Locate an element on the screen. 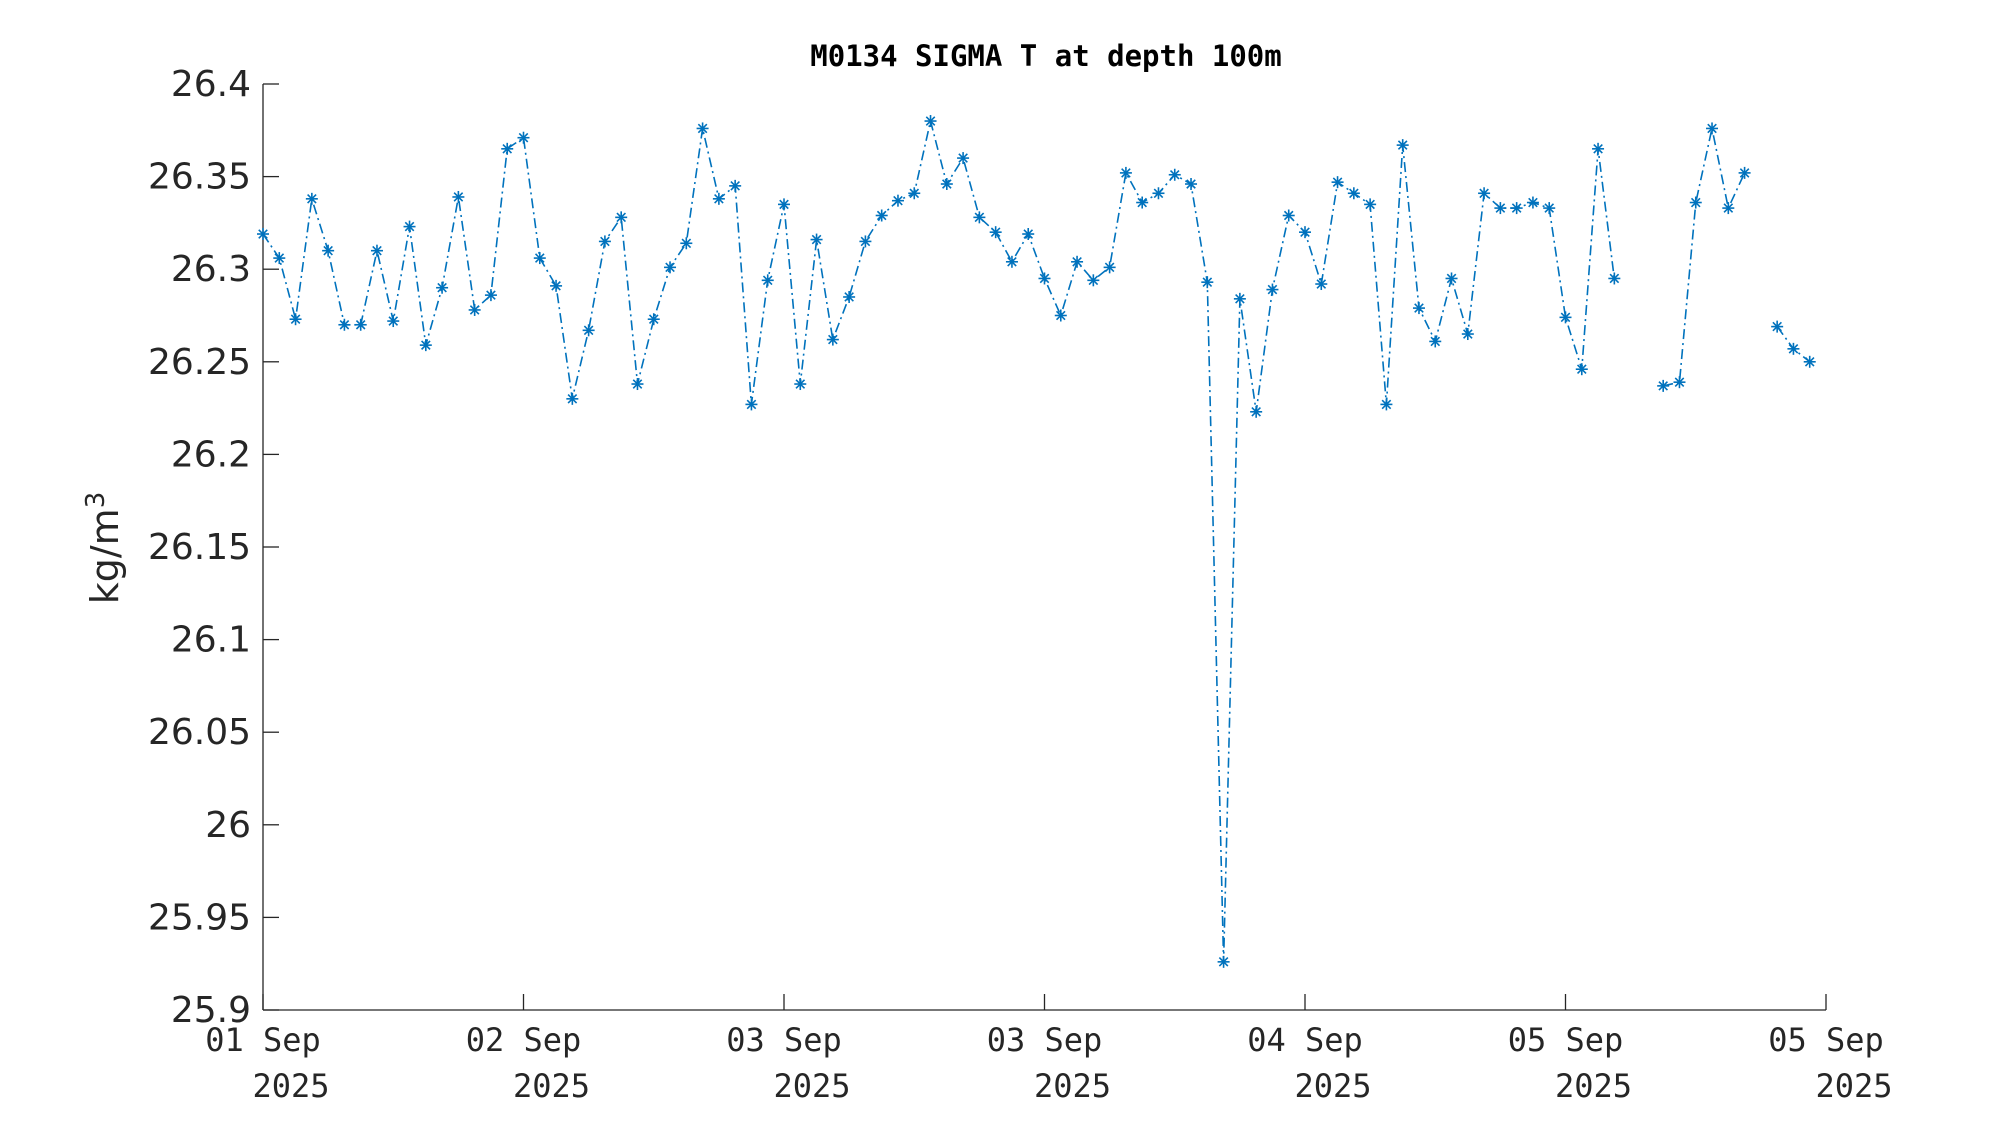  y-tick-label: 26.2 is located at coordinates (211, 454).